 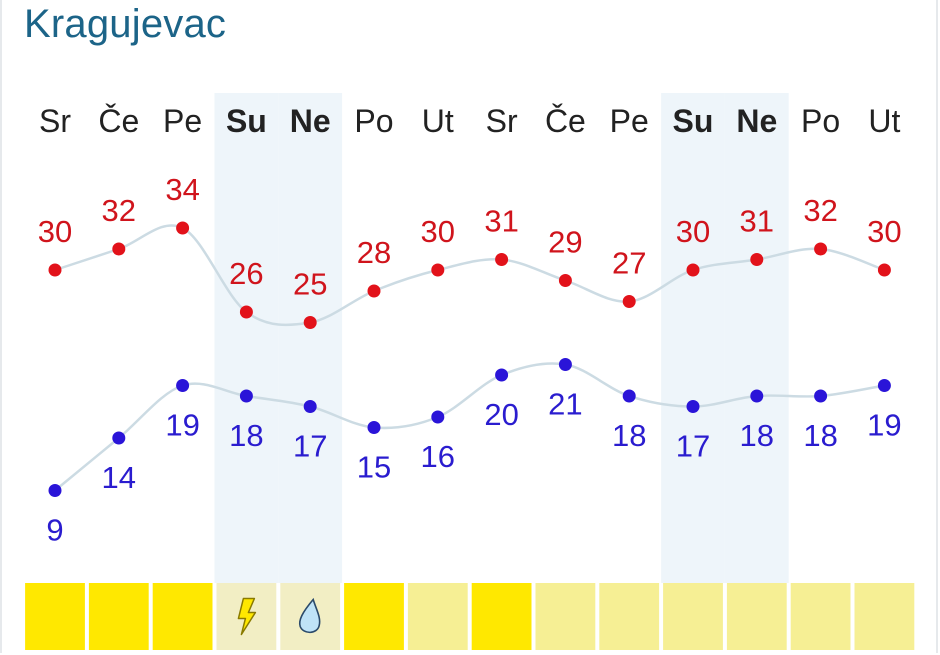 What do you see at coordinates (470, 121) in the screenshot?
I see `day-labels: Sr Če Pe Su Ne Po Ut Sr Če Pe Su Ne Po Ut` at bounding box center [470, 121].